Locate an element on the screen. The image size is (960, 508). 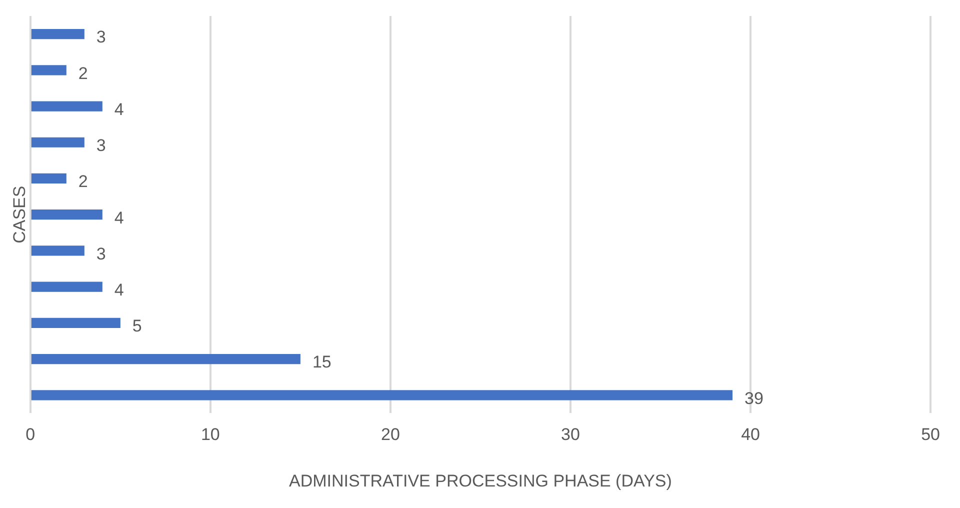
data-label: 5 is located at coordinates (137, 326).